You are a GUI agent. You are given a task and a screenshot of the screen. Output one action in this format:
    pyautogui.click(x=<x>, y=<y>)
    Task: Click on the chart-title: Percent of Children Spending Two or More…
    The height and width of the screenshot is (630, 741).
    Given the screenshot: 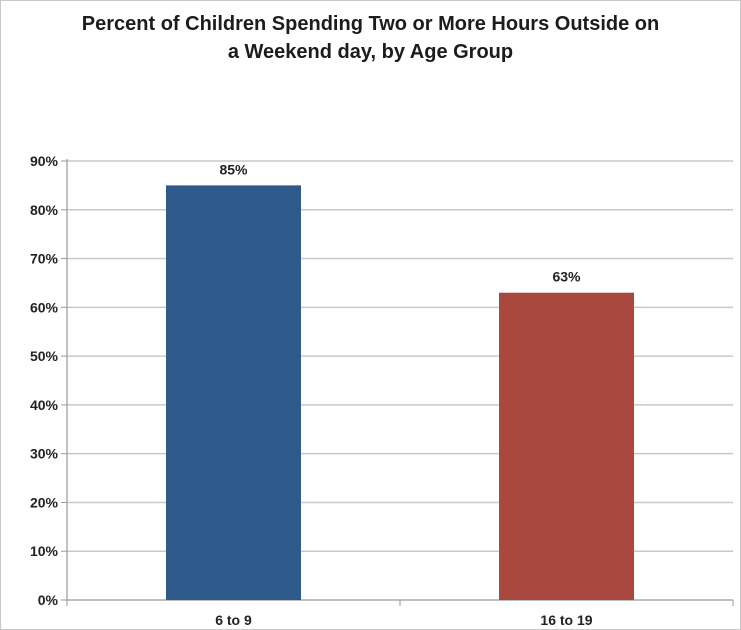 What is the action you would take?
    pyautogui.click(x=370, y=38)
    